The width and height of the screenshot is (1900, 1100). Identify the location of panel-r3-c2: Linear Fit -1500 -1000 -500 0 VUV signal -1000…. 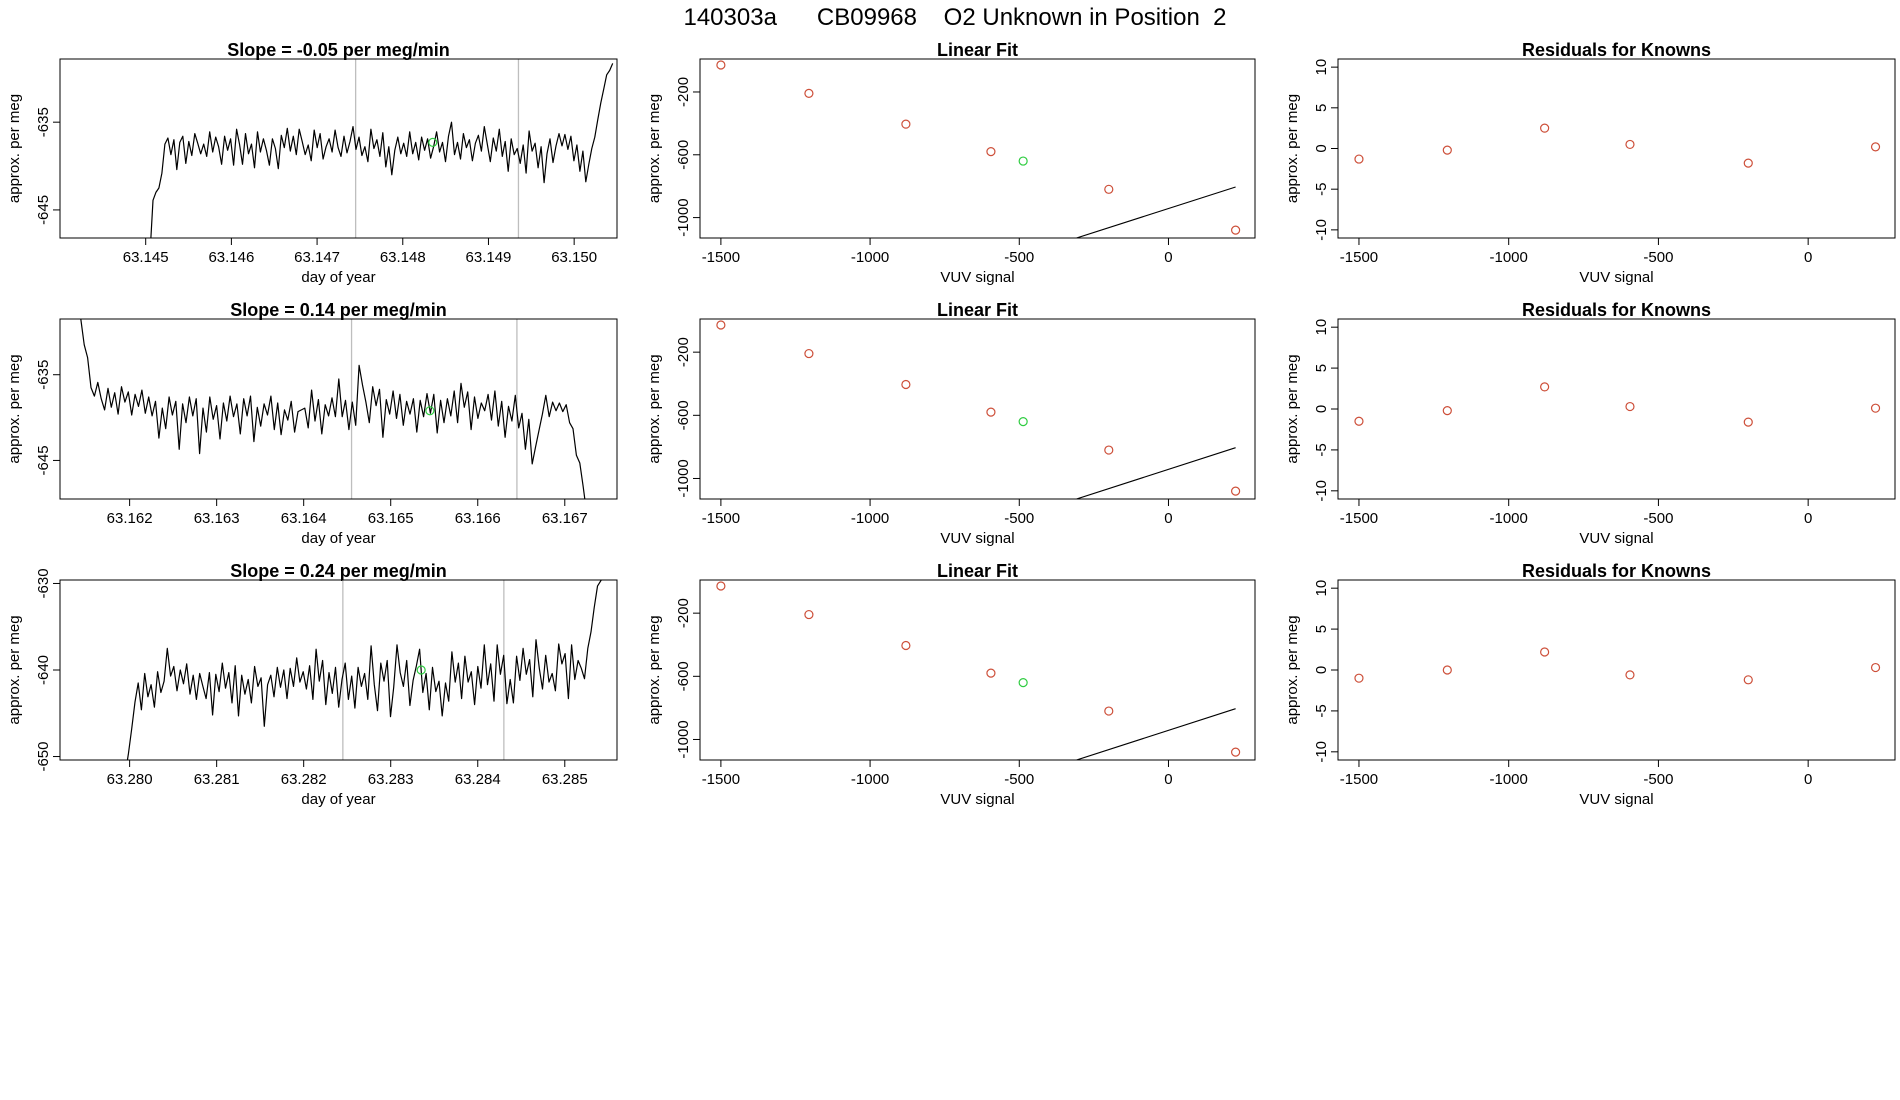
(951, 684).